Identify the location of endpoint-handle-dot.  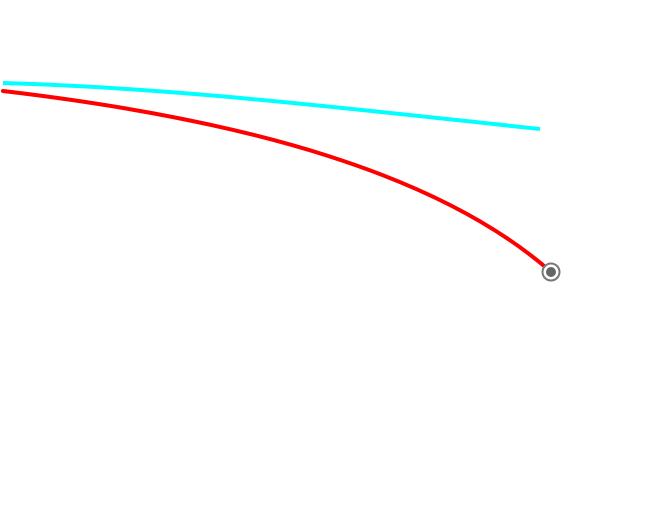
(551, 272).